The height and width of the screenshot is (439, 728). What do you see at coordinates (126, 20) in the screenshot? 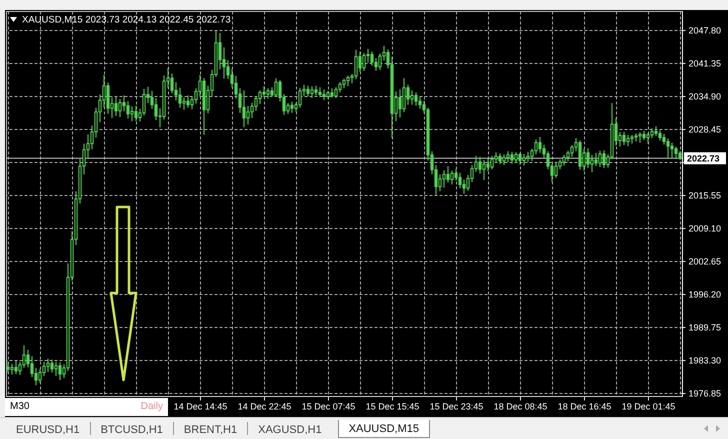
I see `chart-title: XAUUSD,M15 2023.73 2024.13 2022.45 2022.73` at bounding box center [126, 20].